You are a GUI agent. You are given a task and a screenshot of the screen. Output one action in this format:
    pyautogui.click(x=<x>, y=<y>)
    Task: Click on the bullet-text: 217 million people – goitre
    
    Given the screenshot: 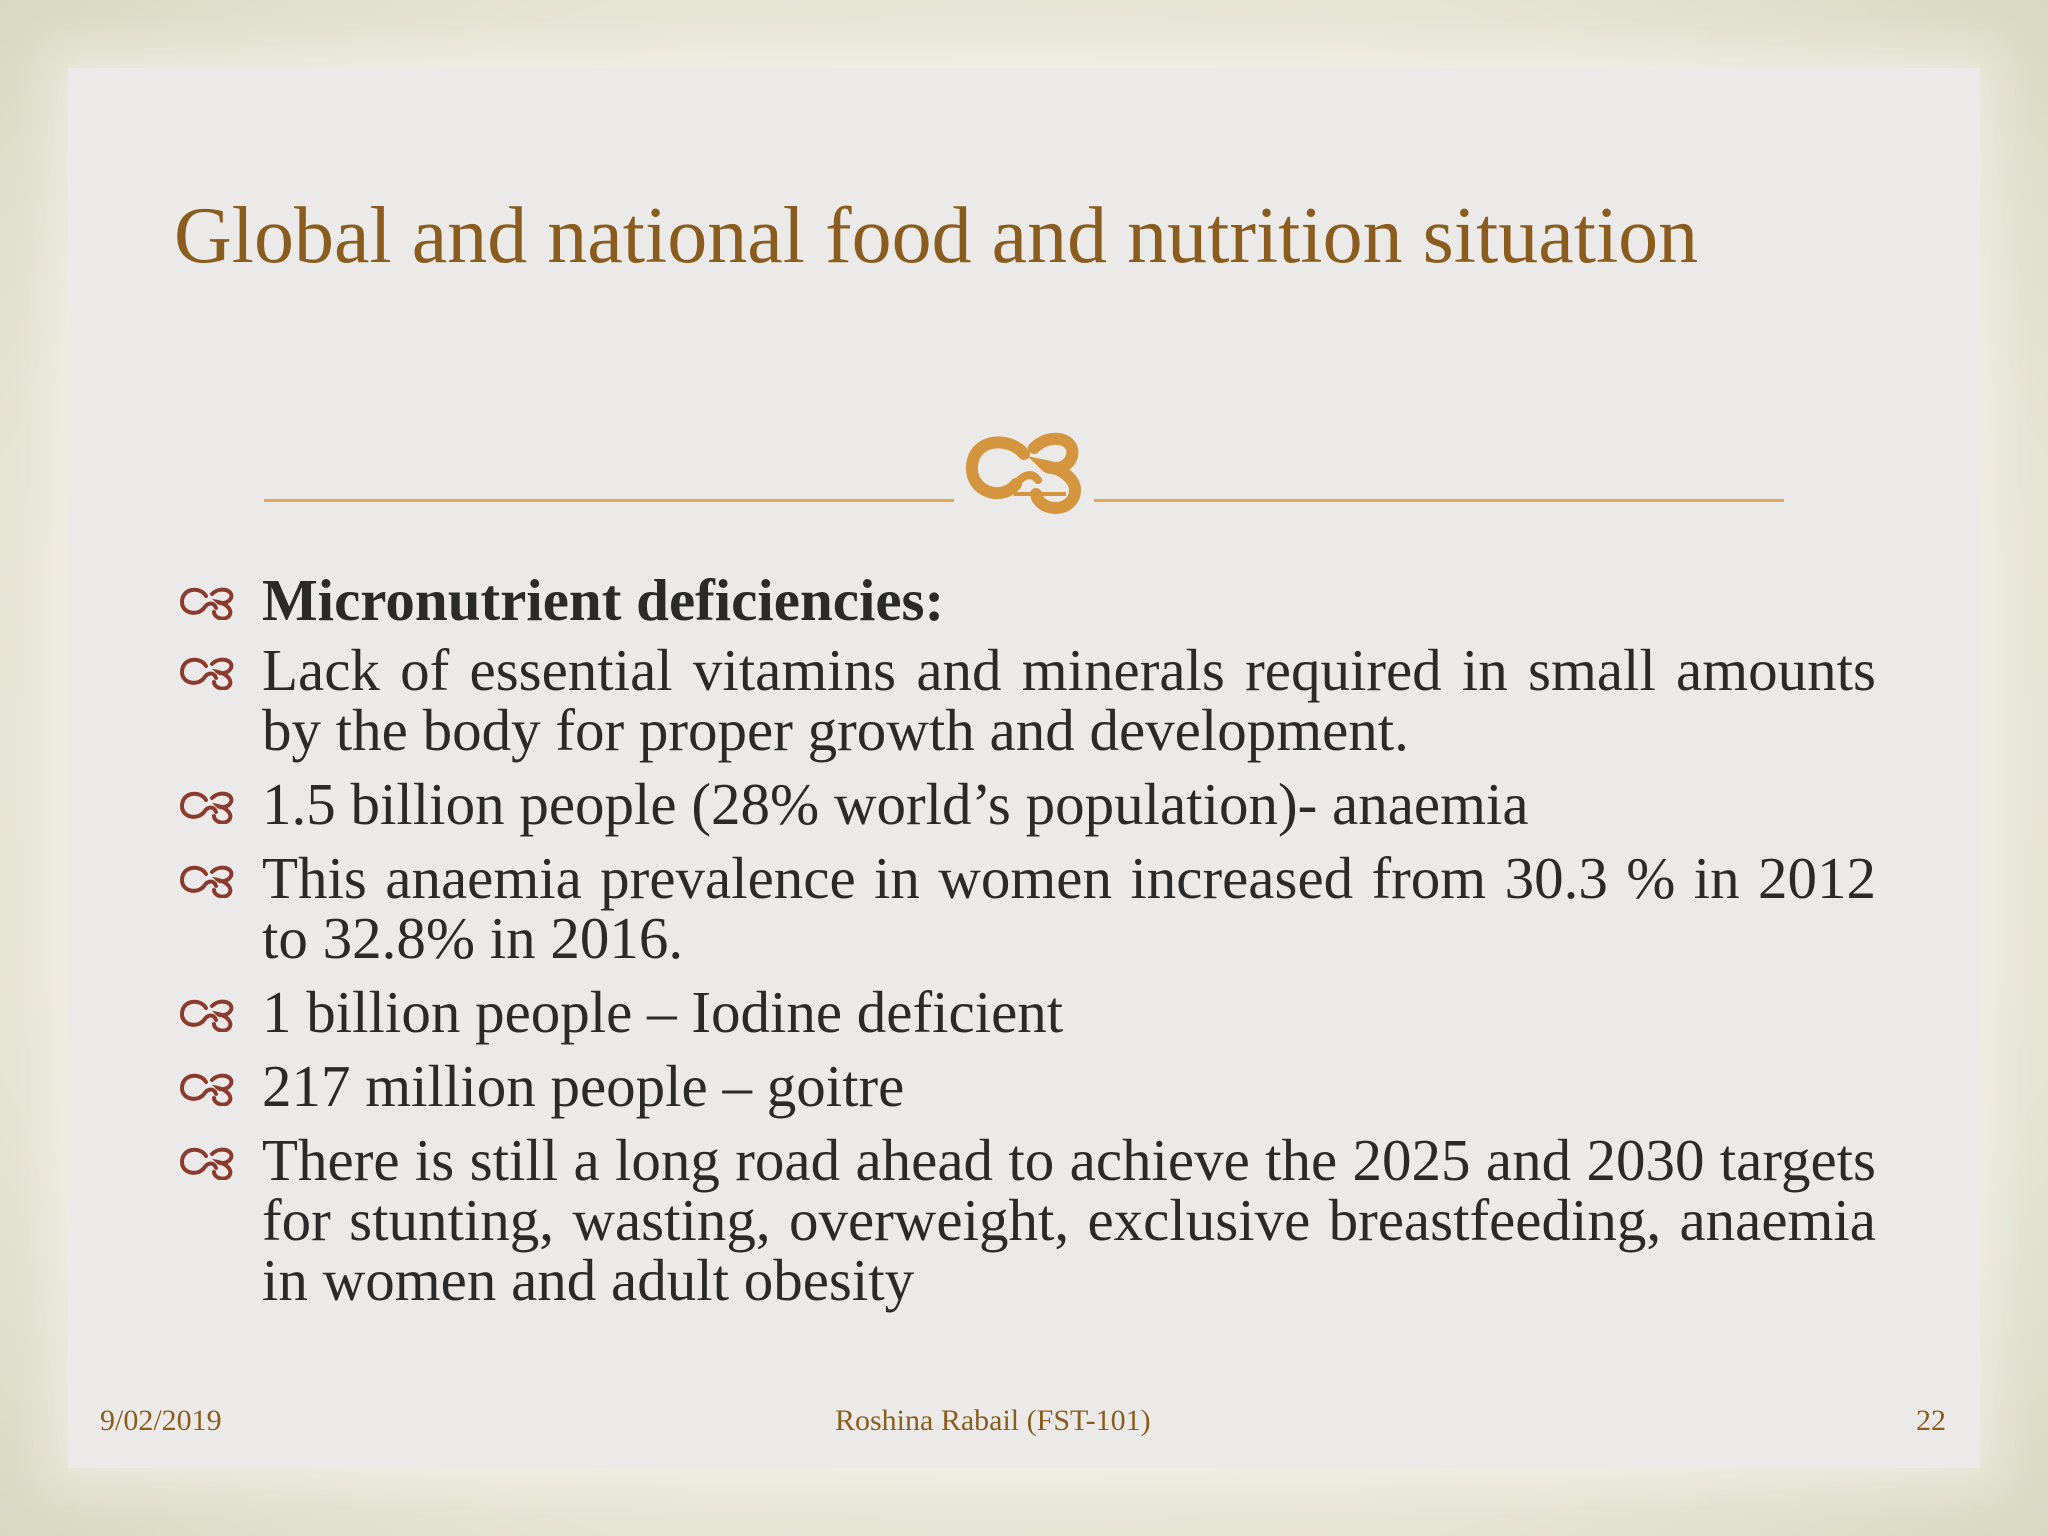 What is the action you would take?
    pyautogui.click(x=583, y=1086)
    